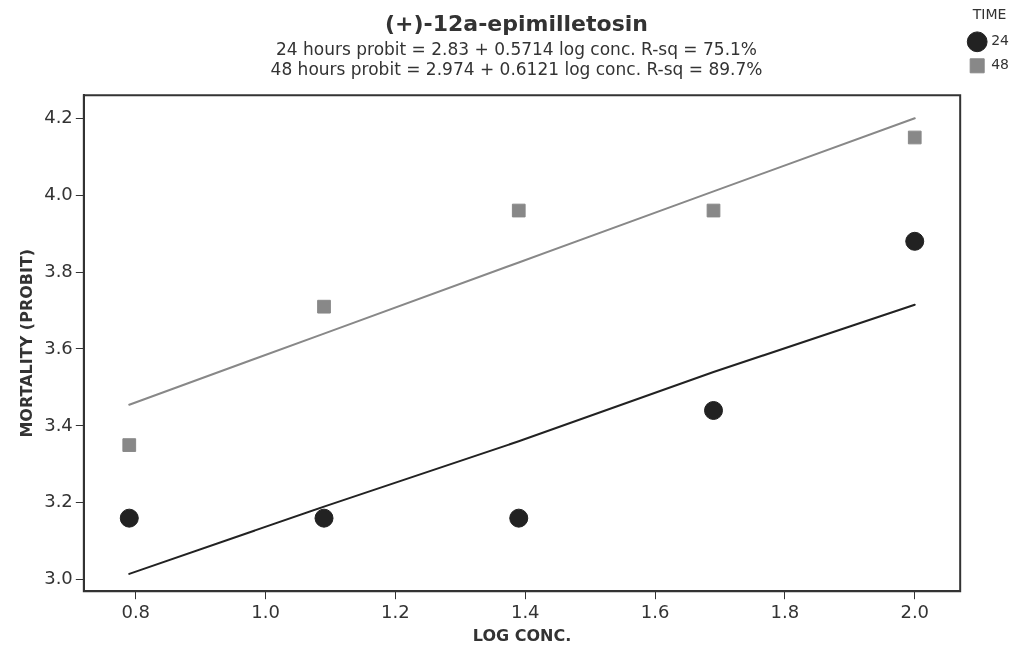 This screenshot has height=662, width=1031. What do you see at coordinates (26, 343) in the screenshot?
I see `y-axis-title: MORTALITY (PROBIT)` at bounding box center [26, 343].